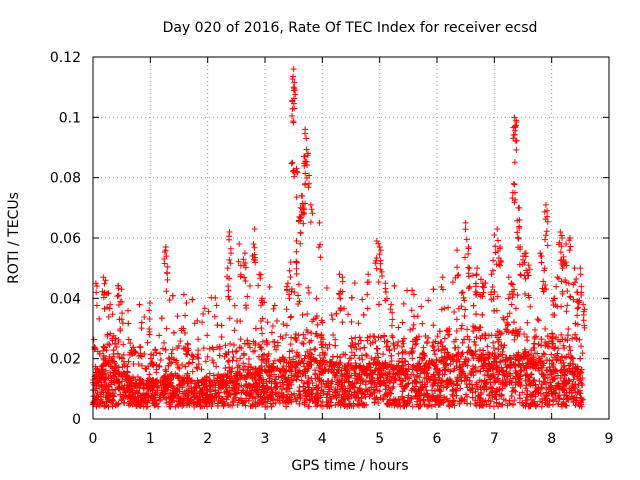 This screenshot has height=480, width=640. I want to click on y-tick-label: 0, so click(76, 420).